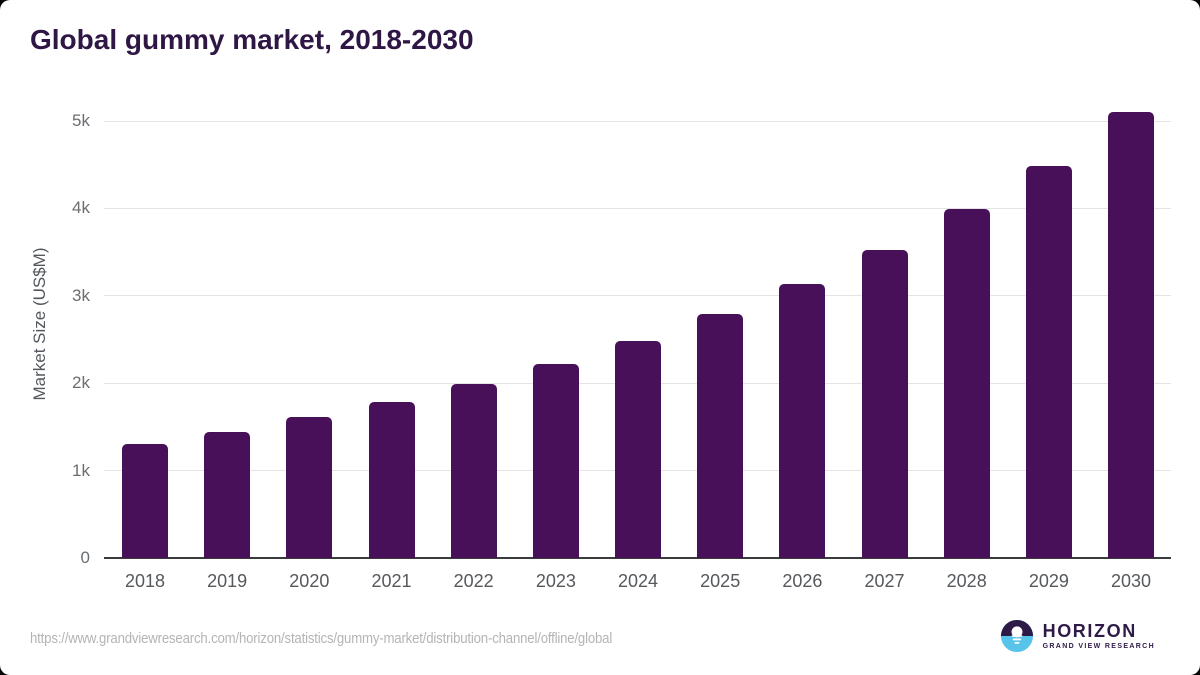 The height and width of the screenshot is (675, 1200). I want to click on bar-2024, so click(638, 449).